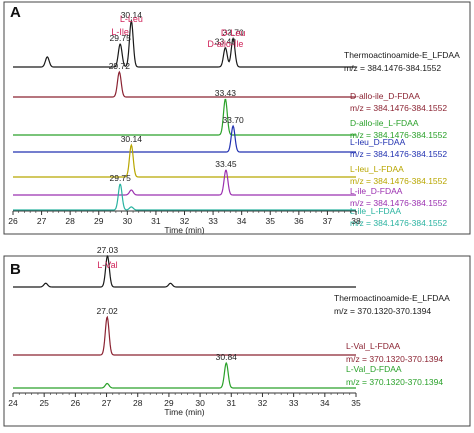 The width and height of the screenshot is (474, 433). I want to click on peak-value-label: 33.45, so click(226, 164).